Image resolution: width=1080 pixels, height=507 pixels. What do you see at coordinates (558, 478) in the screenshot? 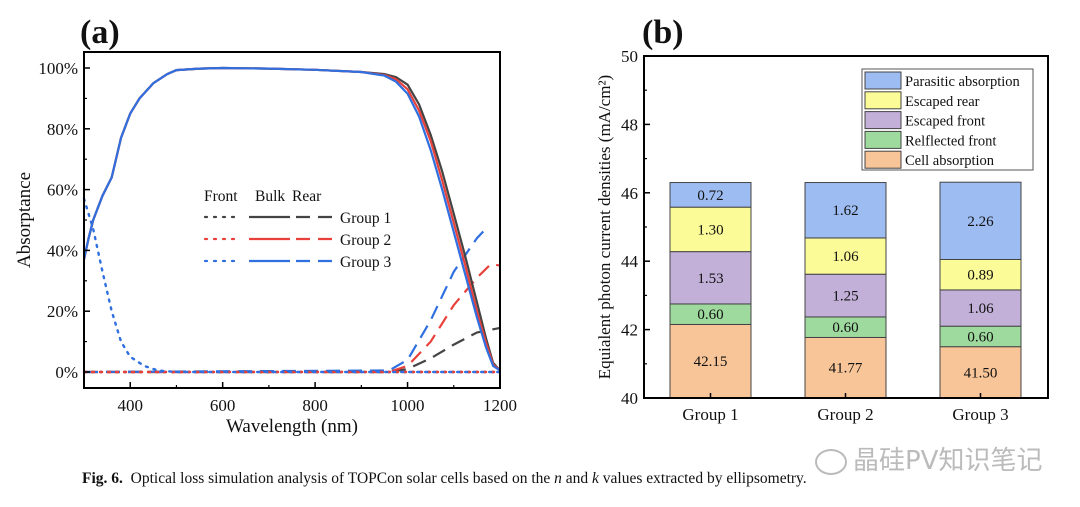
I see `caption-n: n` at bounding box center [558, 478].